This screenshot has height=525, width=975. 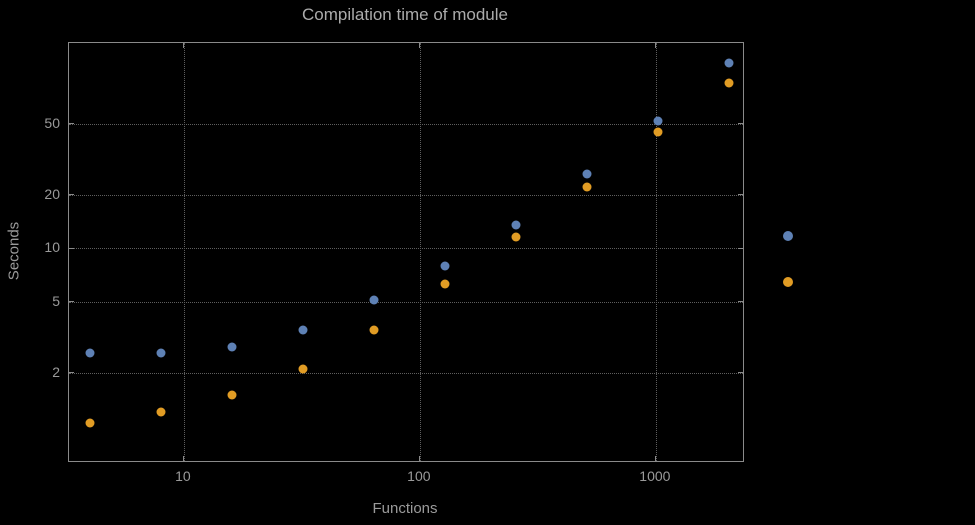 I want to click on y-tick-label: 10, so click(x=52, y=247).